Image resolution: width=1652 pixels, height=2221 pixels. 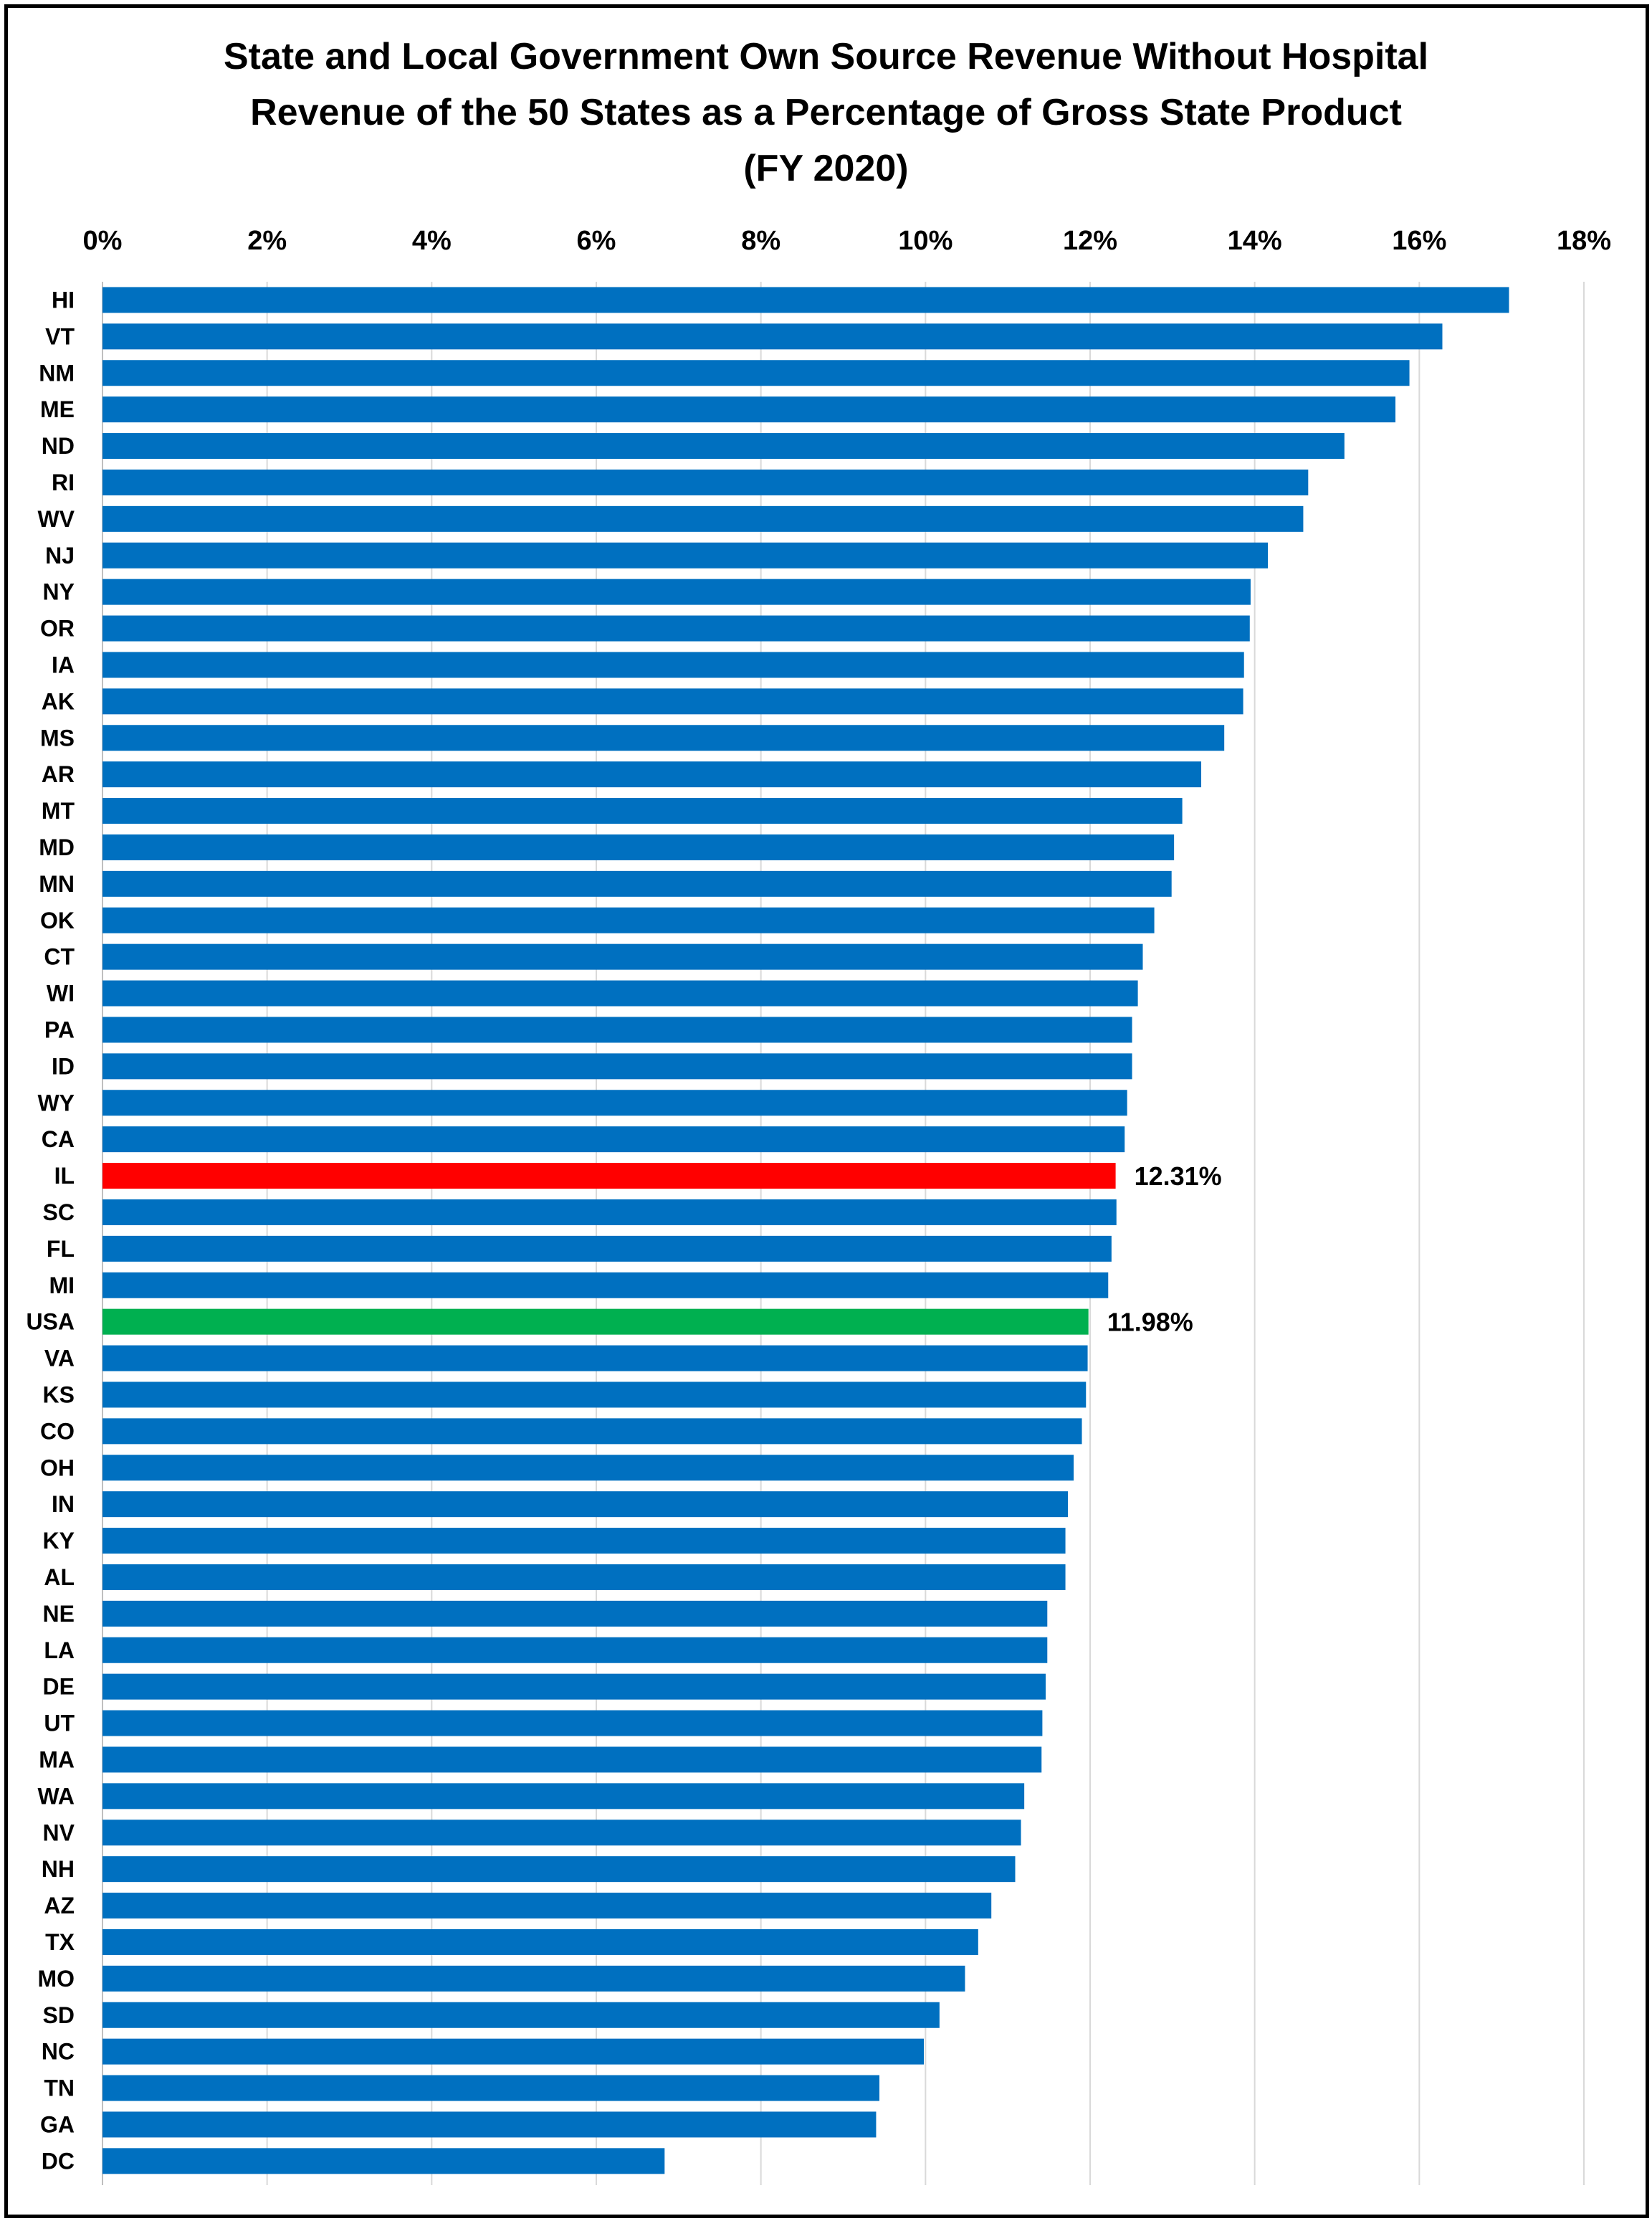 What do you see at coordinates (540, 1941) in the screenshot?
I see `bar-tx` at bounding box center [540, 1941].